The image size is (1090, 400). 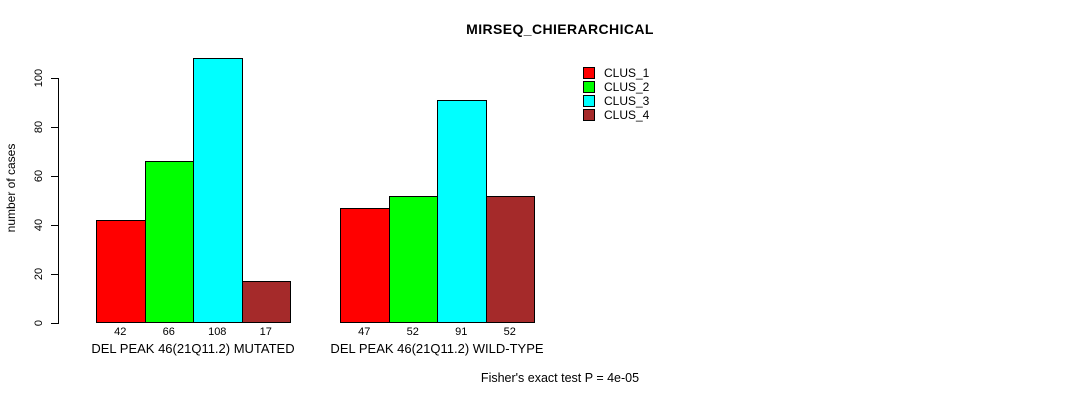 What do you see at coordinates (461, 332) in the screenshot?
I see `bar-value-label: 91` at bounding box center [461, 332].